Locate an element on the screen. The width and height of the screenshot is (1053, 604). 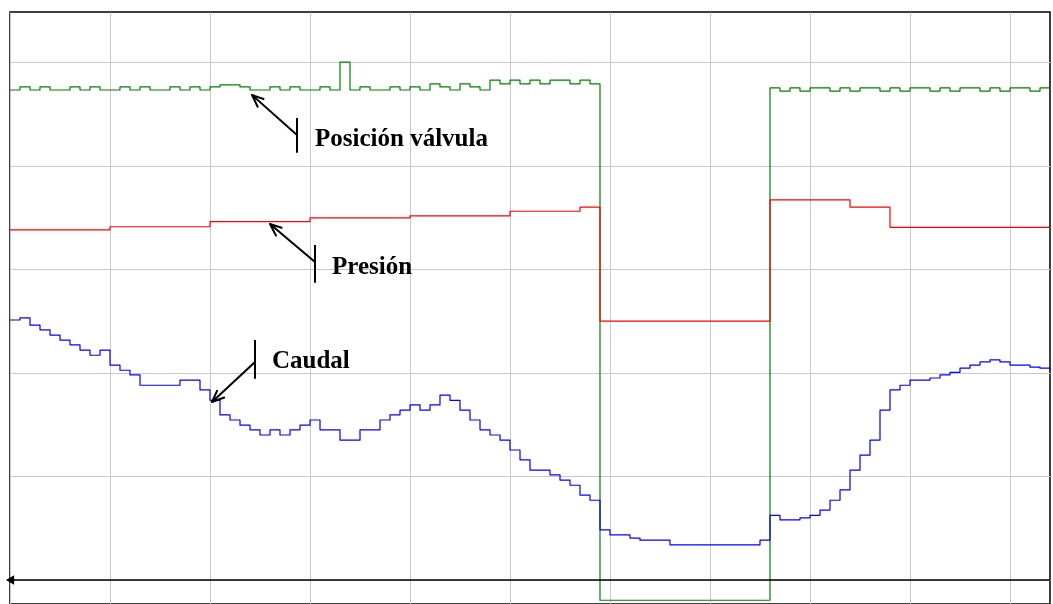
series-label: Presión is located at coordinates (372, 265).